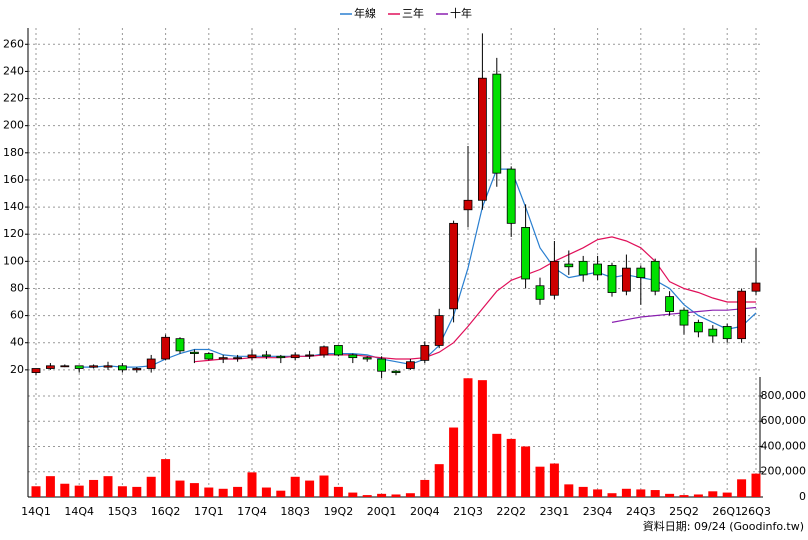  Describe the element at coordinates (684, 511) in the screenshot. I see `x-tick-label: 25Q2` at that location.